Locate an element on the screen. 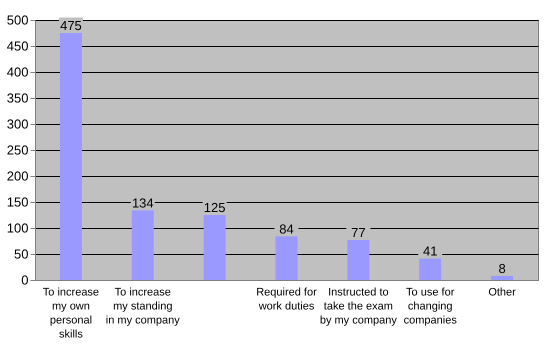 Image resolution: width=549 pixels, height=354 pixels. data-label: 77 is located at coordinates (358, 232).